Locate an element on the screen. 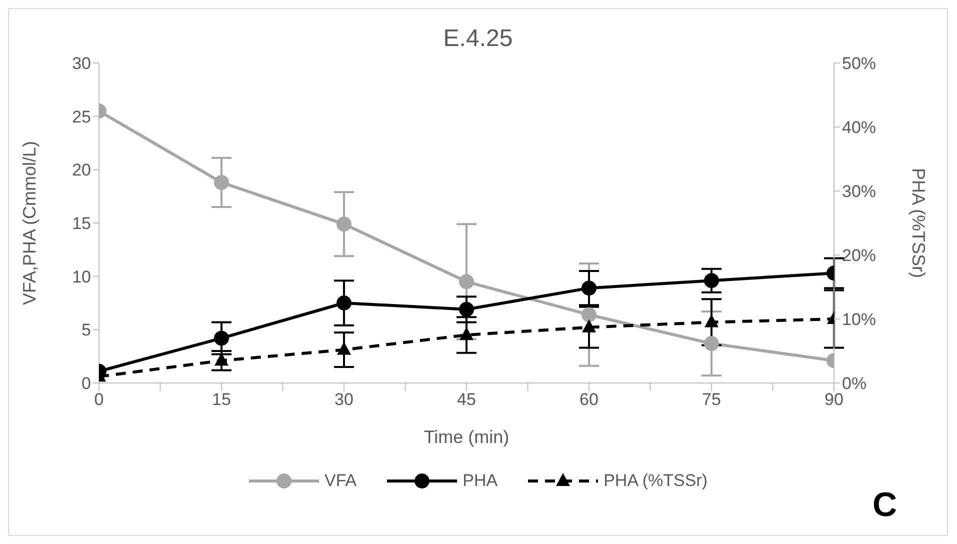 This screenshot has height=544, width=957. y-tick-label: 10 is located at coordinates (81, 276).